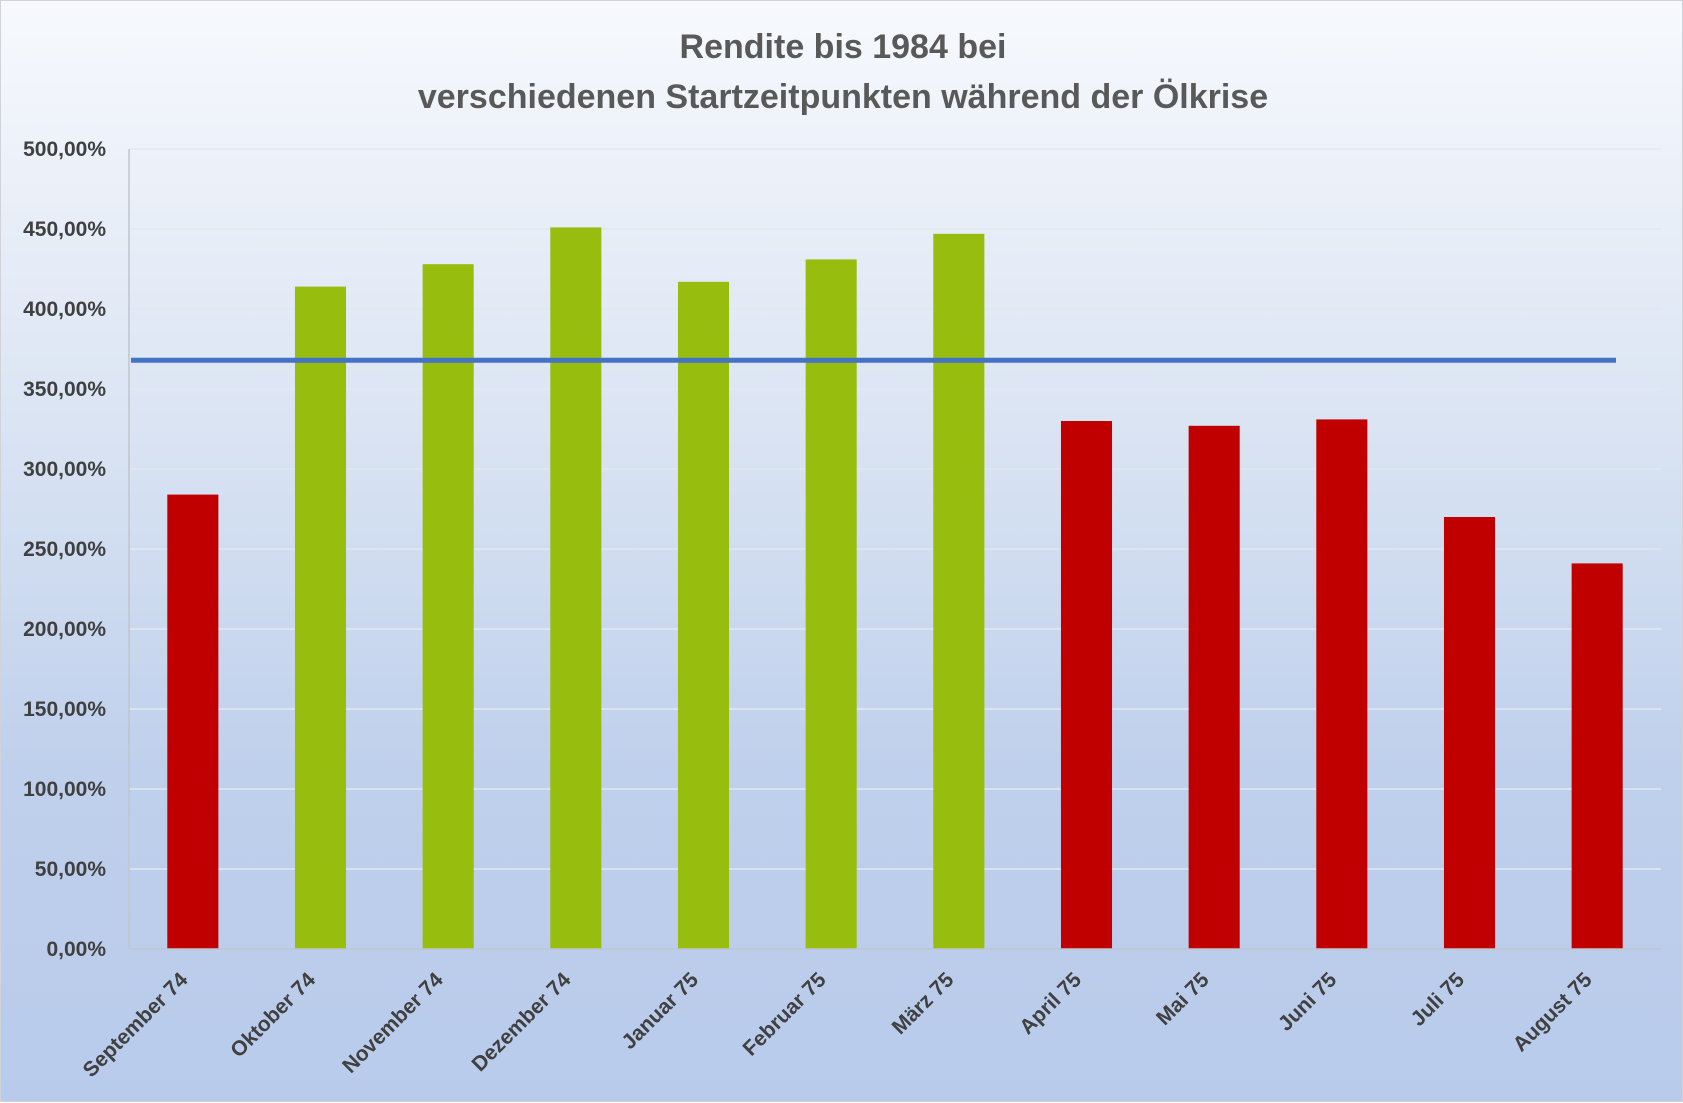 The height and width of the screenshot is (1103, 1683). I want to click on y-tick-label: 0,00%, so click(76, 949).